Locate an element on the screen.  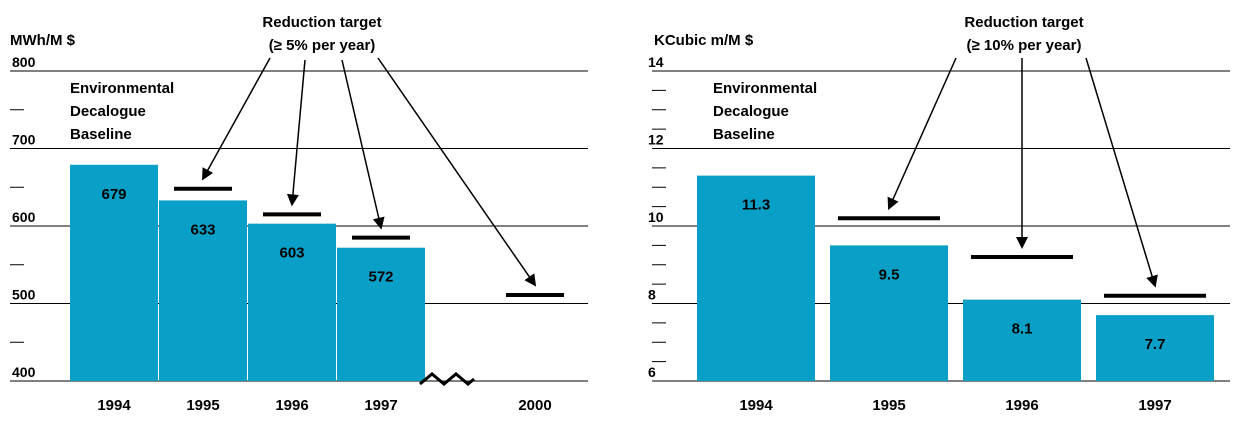
left-value-label: 572 is located at coordinates (380, 277).